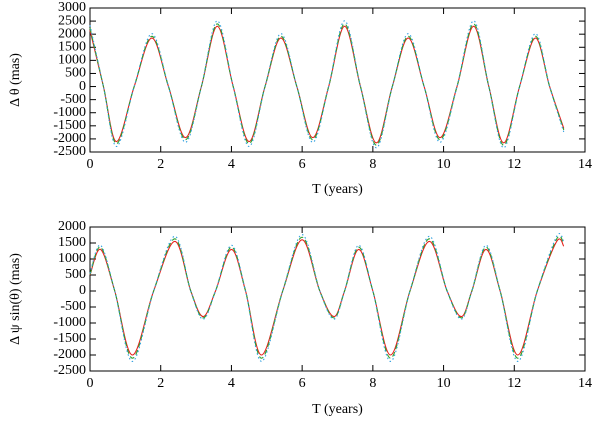 The width and height of the screenshot is (600, 423). I want to click on y-axis-label: Δ θ (mas), so click(15, 80).